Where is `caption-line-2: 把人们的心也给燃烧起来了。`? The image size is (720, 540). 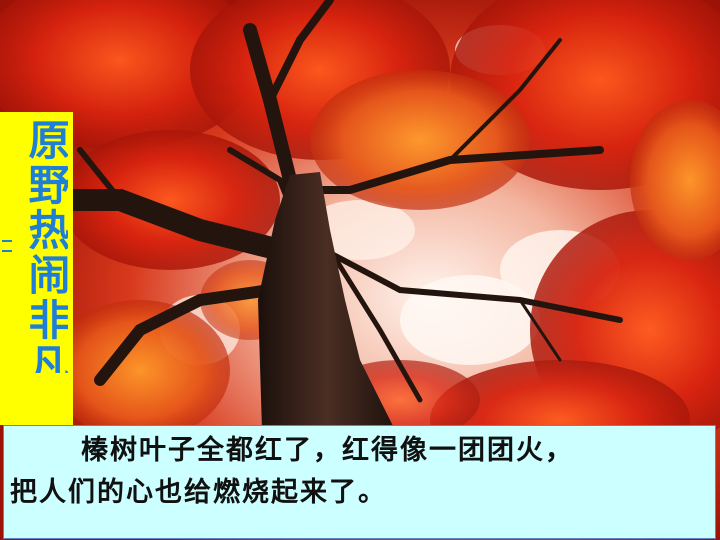 caption-line-2: 把人们的心也给燃烧起来了。 is located at coordinates (198, 492).